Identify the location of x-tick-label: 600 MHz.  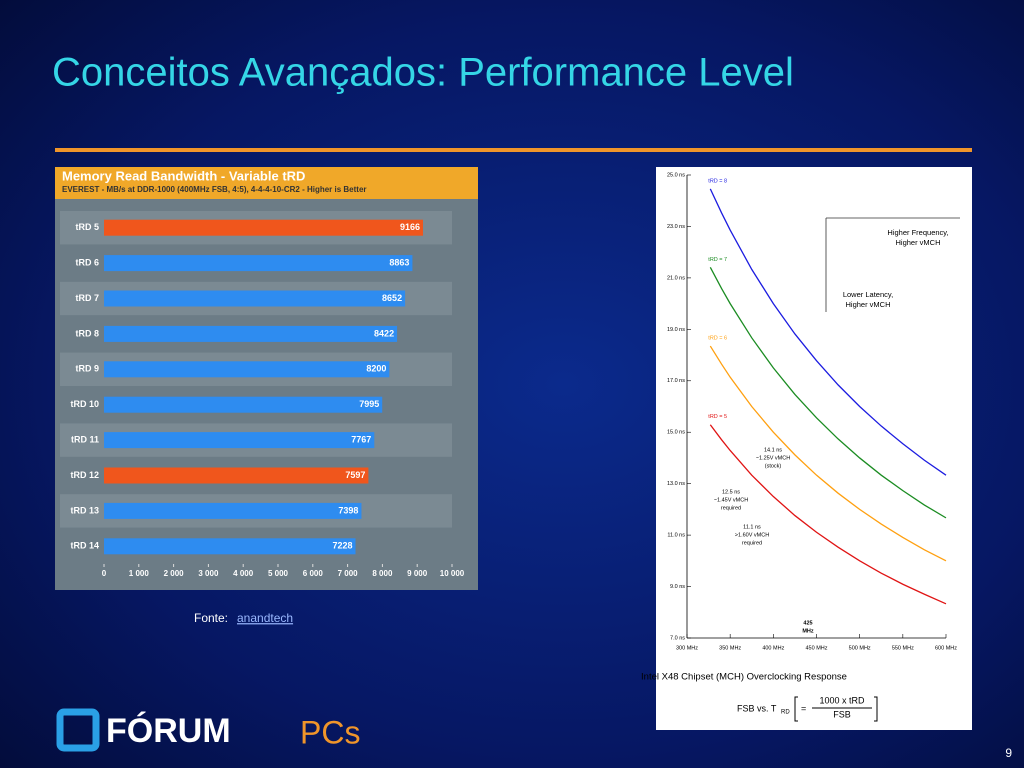
(946, 648).